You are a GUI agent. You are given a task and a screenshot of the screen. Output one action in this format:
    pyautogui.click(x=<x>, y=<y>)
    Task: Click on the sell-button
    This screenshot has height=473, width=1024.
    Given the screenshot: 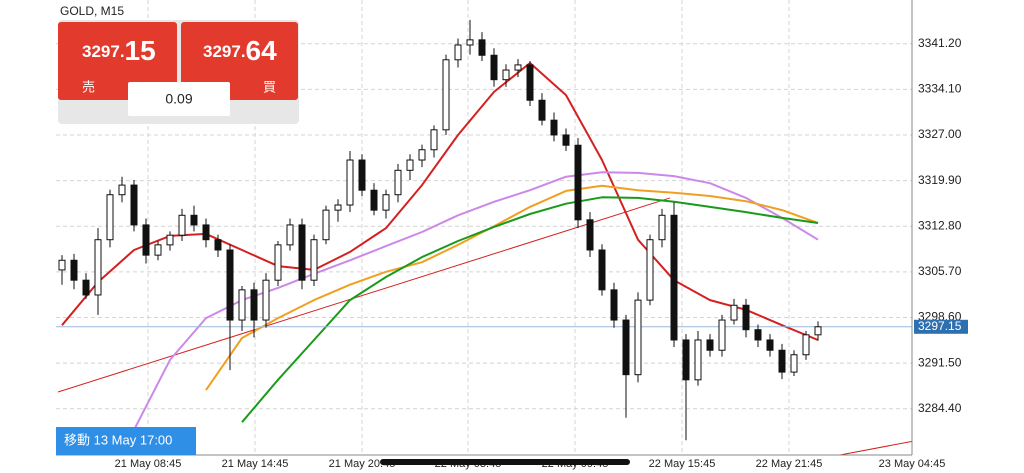 What is the action you would take?
    pyautogui.click(x=117, y=61)
    